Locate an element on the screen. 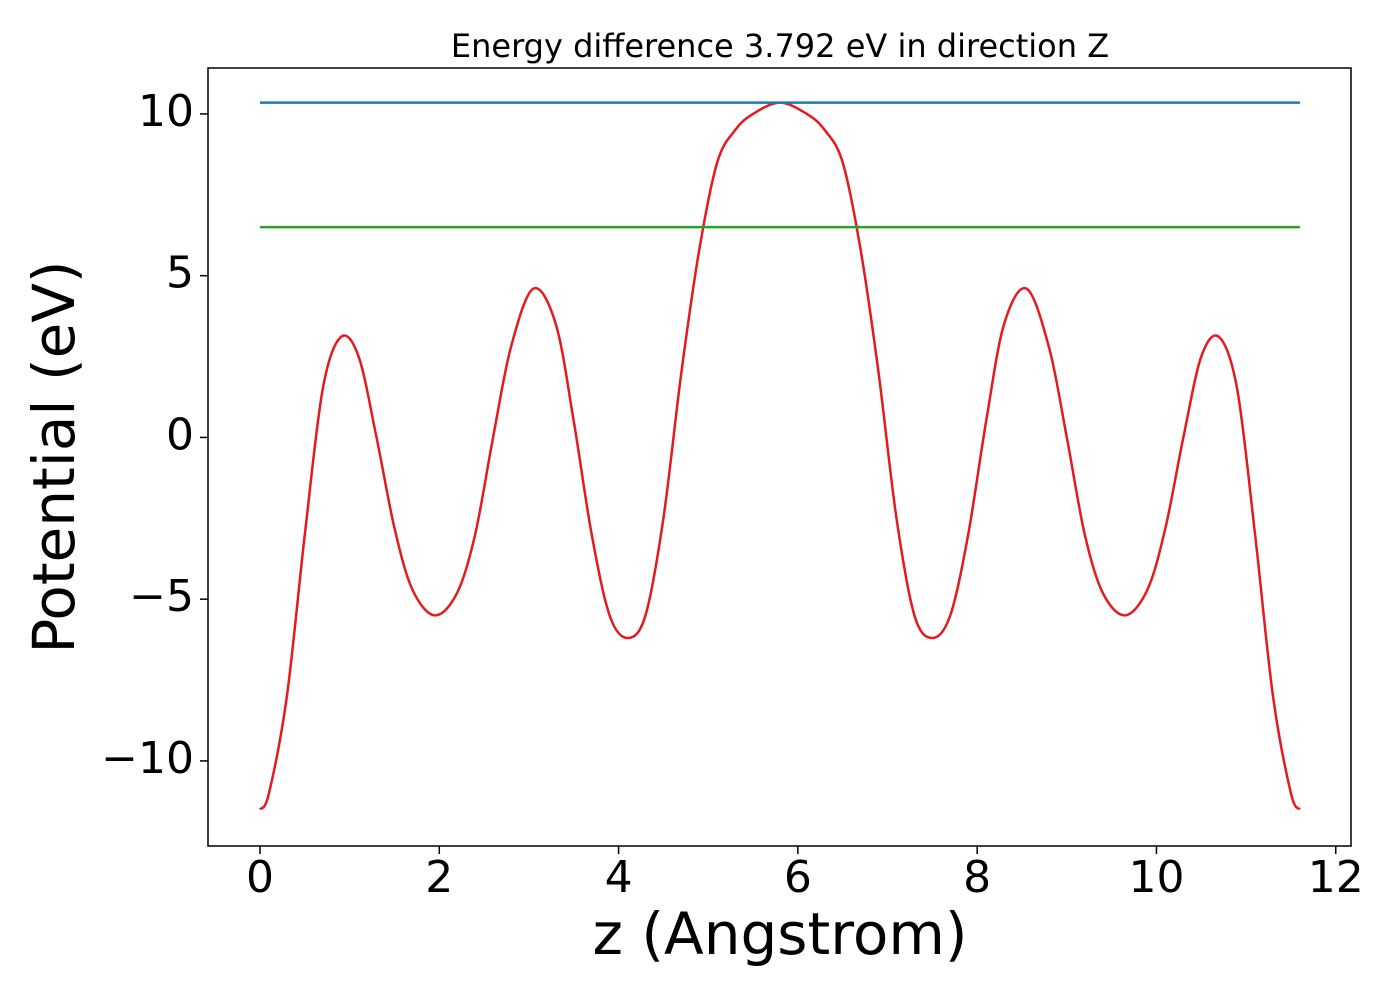 The height and width of the screenshot is (1000, 1400). x-tick-label: 6 is located at coordinates (798, 877).